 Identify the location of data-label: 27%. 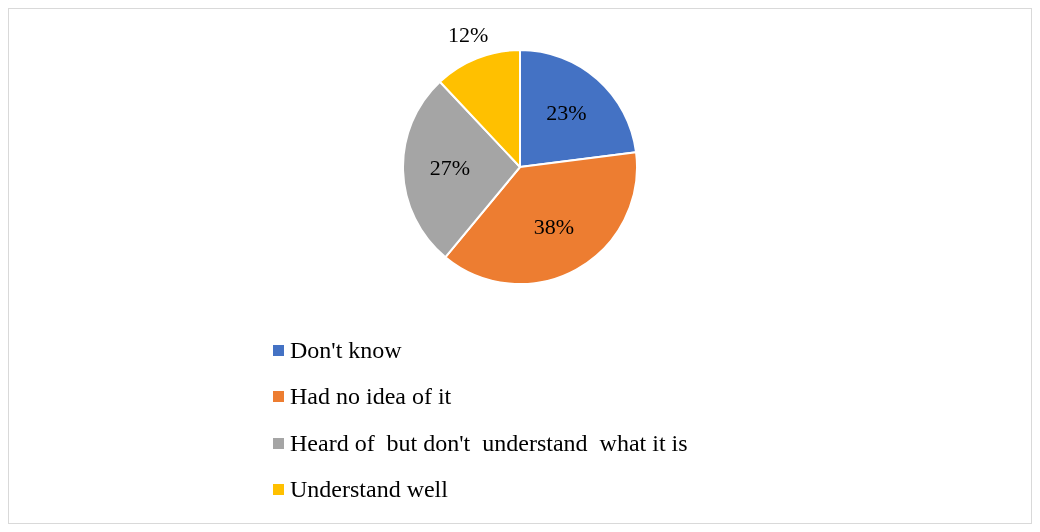
(449, 167).